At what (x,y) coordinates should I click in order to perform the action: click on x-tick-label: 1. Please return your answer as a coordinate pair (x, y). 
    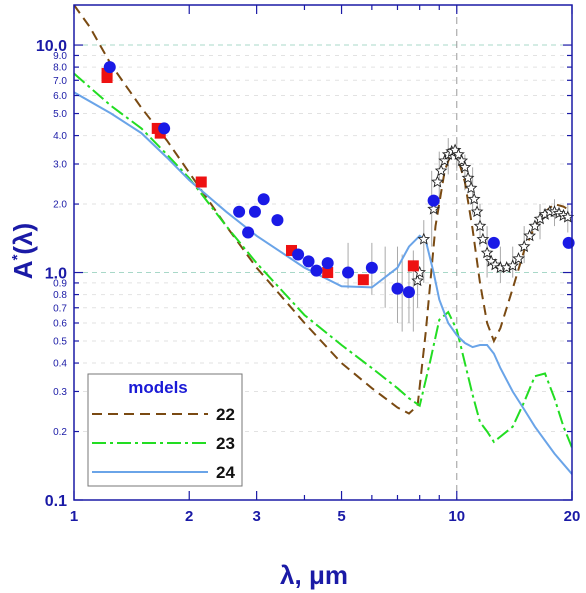
    Looking at the image, I should click on (74, 516).